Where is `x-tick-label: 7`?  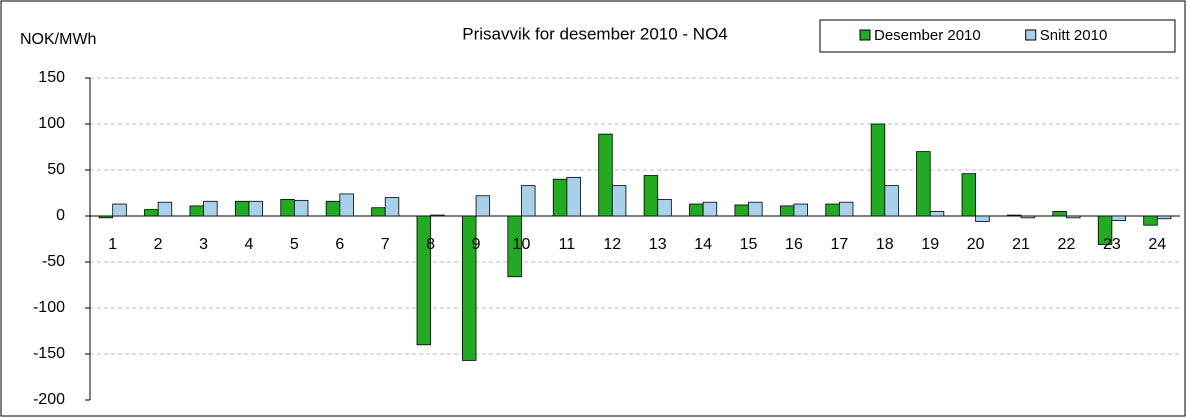 x-tick-label: 7 is located at coordinates (385, 244).